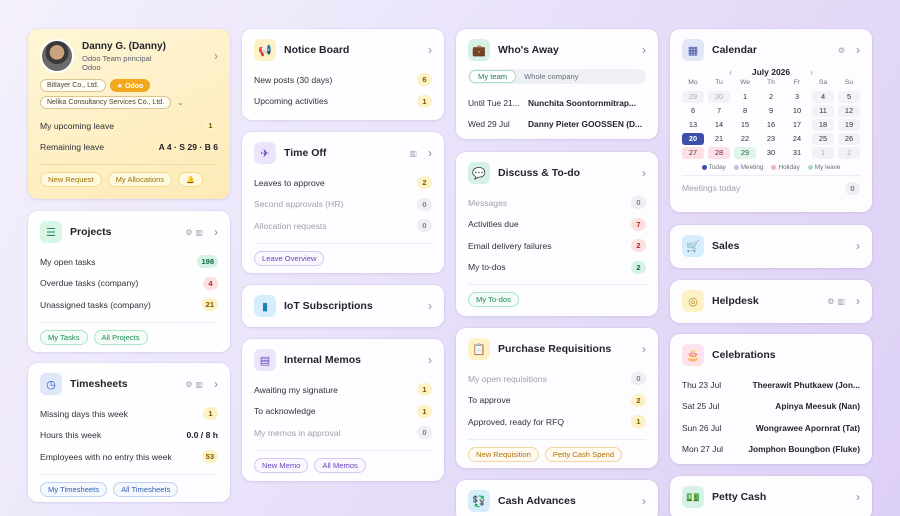 Image resolution: width=900 pixels, height=516 pixels. Describe the element at coordinates (503, 454) in the screenshot. I see `new-requisition-button: New Requisition` at that location.